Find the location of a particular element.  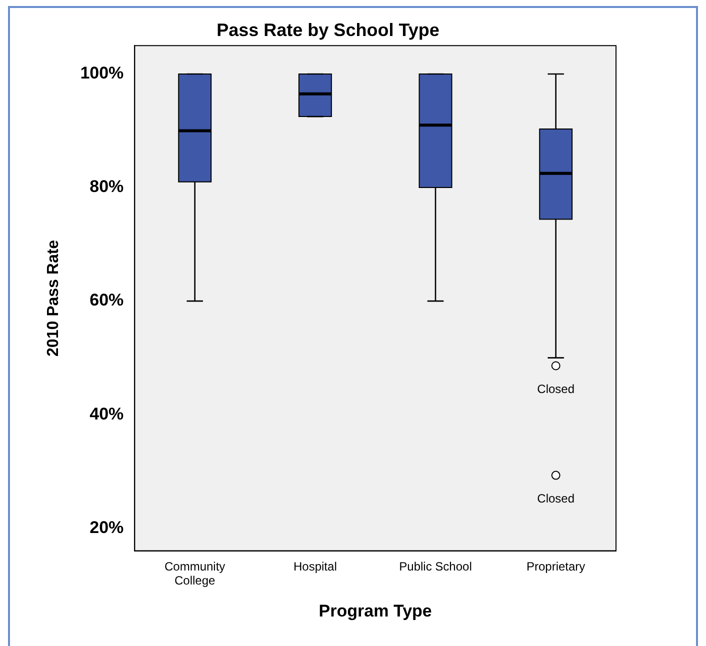

y-tick-label: 80% is located at coordinates (107, 186).